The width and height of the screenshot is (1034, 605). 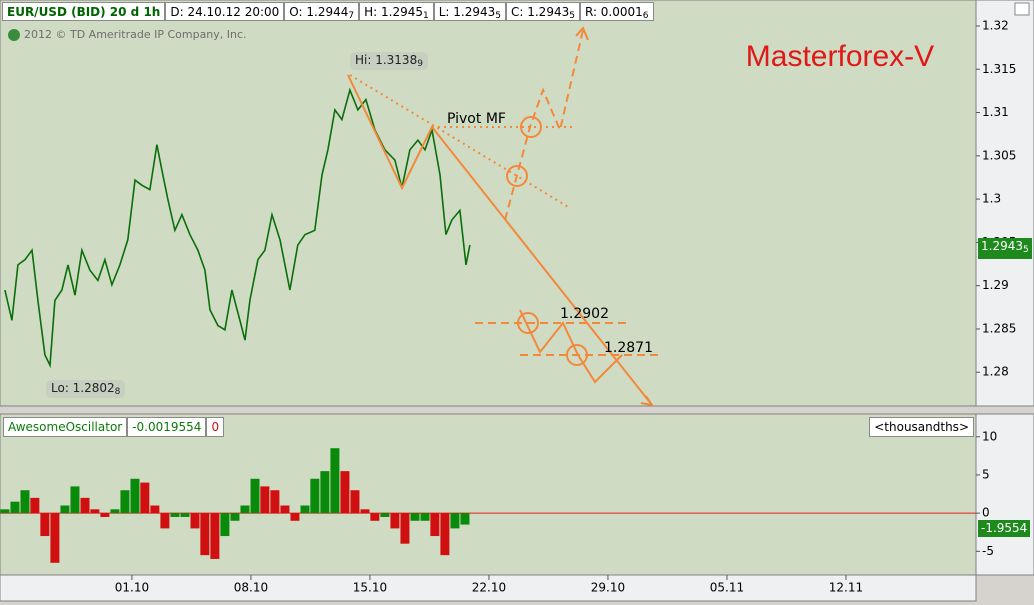 What do you see at coordinates (999, 155) in the screenshot?
I see `y-tick-label: 1.305` at bounding box center [999, 155].